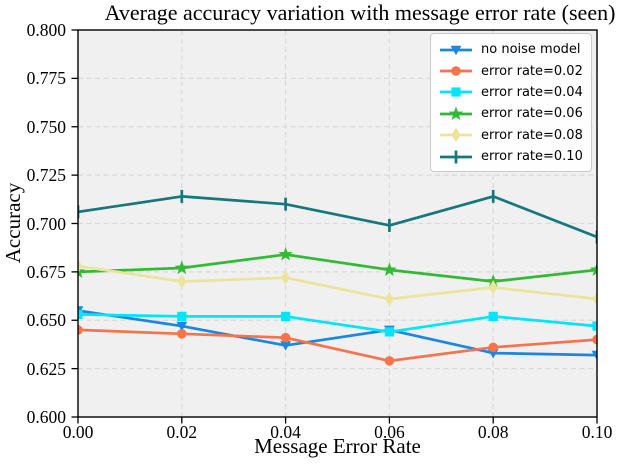 The height and width of the screenshot is (464, 640). I want to click on x-tick-label: 0.08, so click(493, 432).